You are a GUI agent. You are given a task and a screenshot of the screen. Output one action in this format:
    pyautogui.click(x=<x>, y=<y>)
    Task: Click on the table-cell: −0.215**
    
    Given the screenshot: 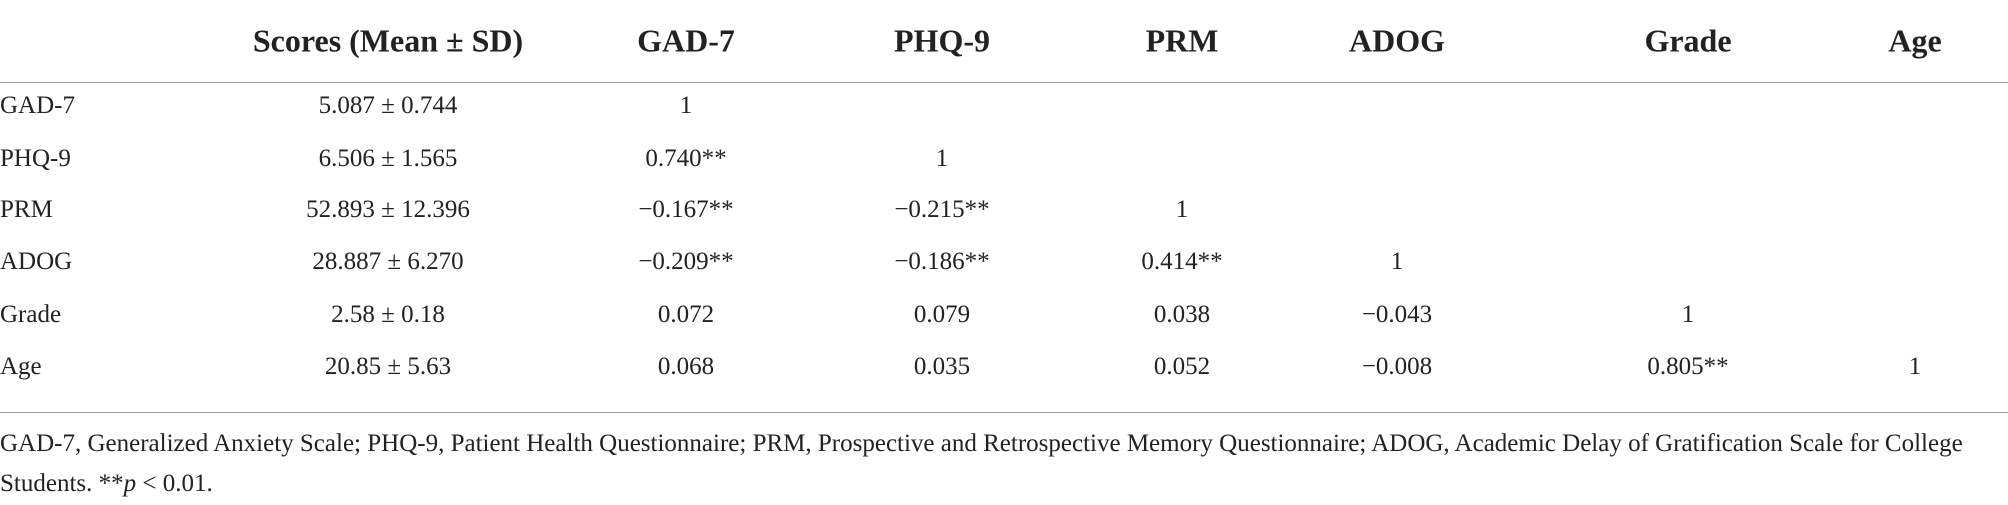 What is the action you would take?
    pyautogui.click(x=942, y=209)
    